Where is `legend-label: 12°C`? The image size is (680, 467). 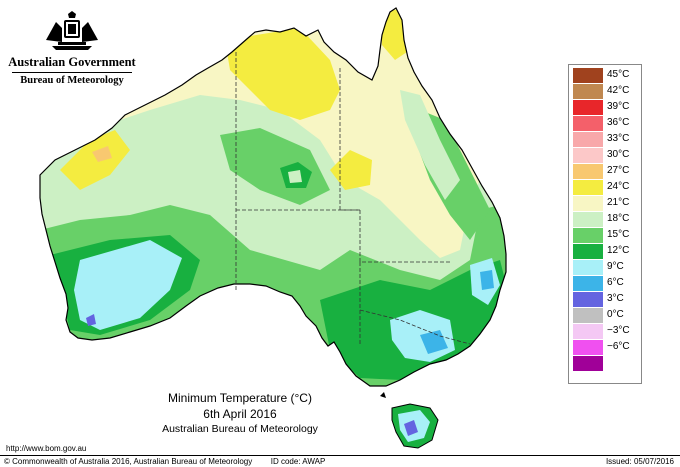
legend-label: 12°C is located at coordinates (618, 250).